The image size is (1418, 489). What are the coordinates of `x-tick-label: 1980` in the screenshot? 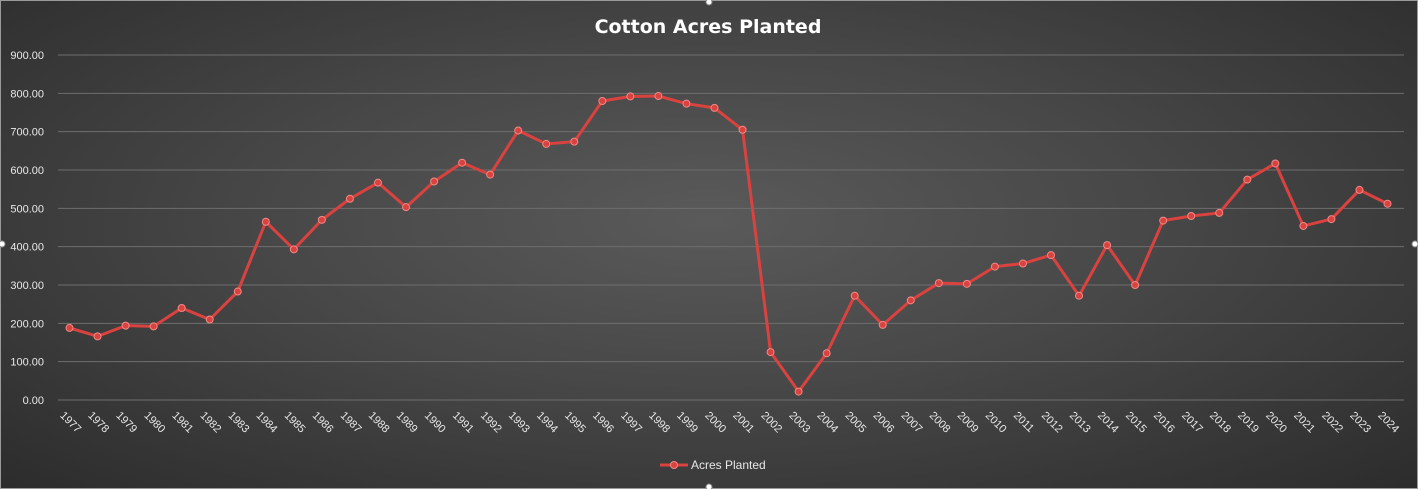 It's located at (155, 423).